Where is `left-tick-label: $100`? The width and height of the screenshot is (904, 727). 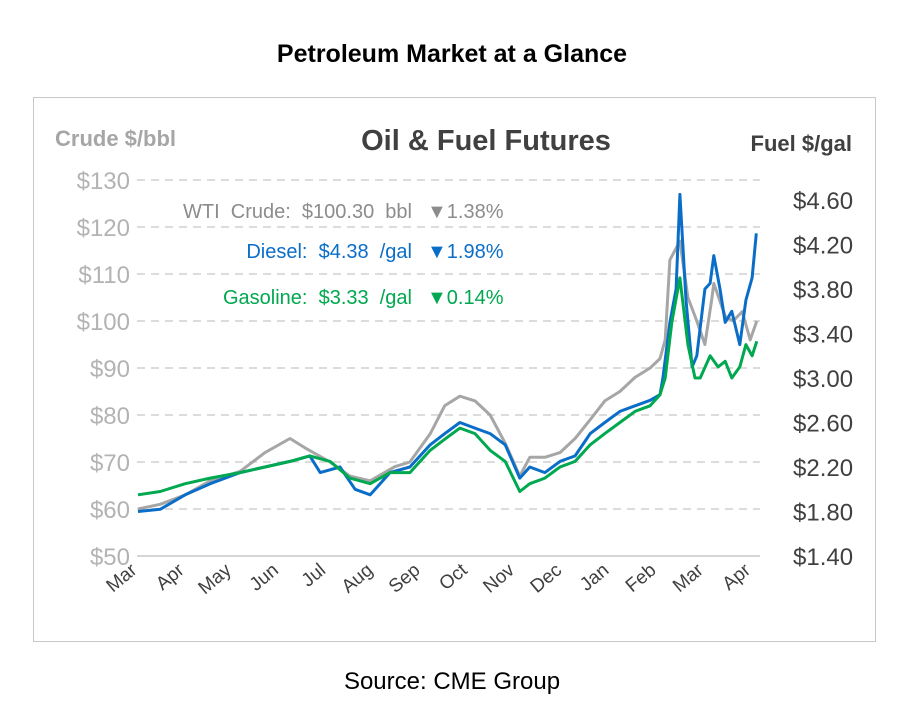 left-tick-label: $100 is located at coordinates (103, 322).